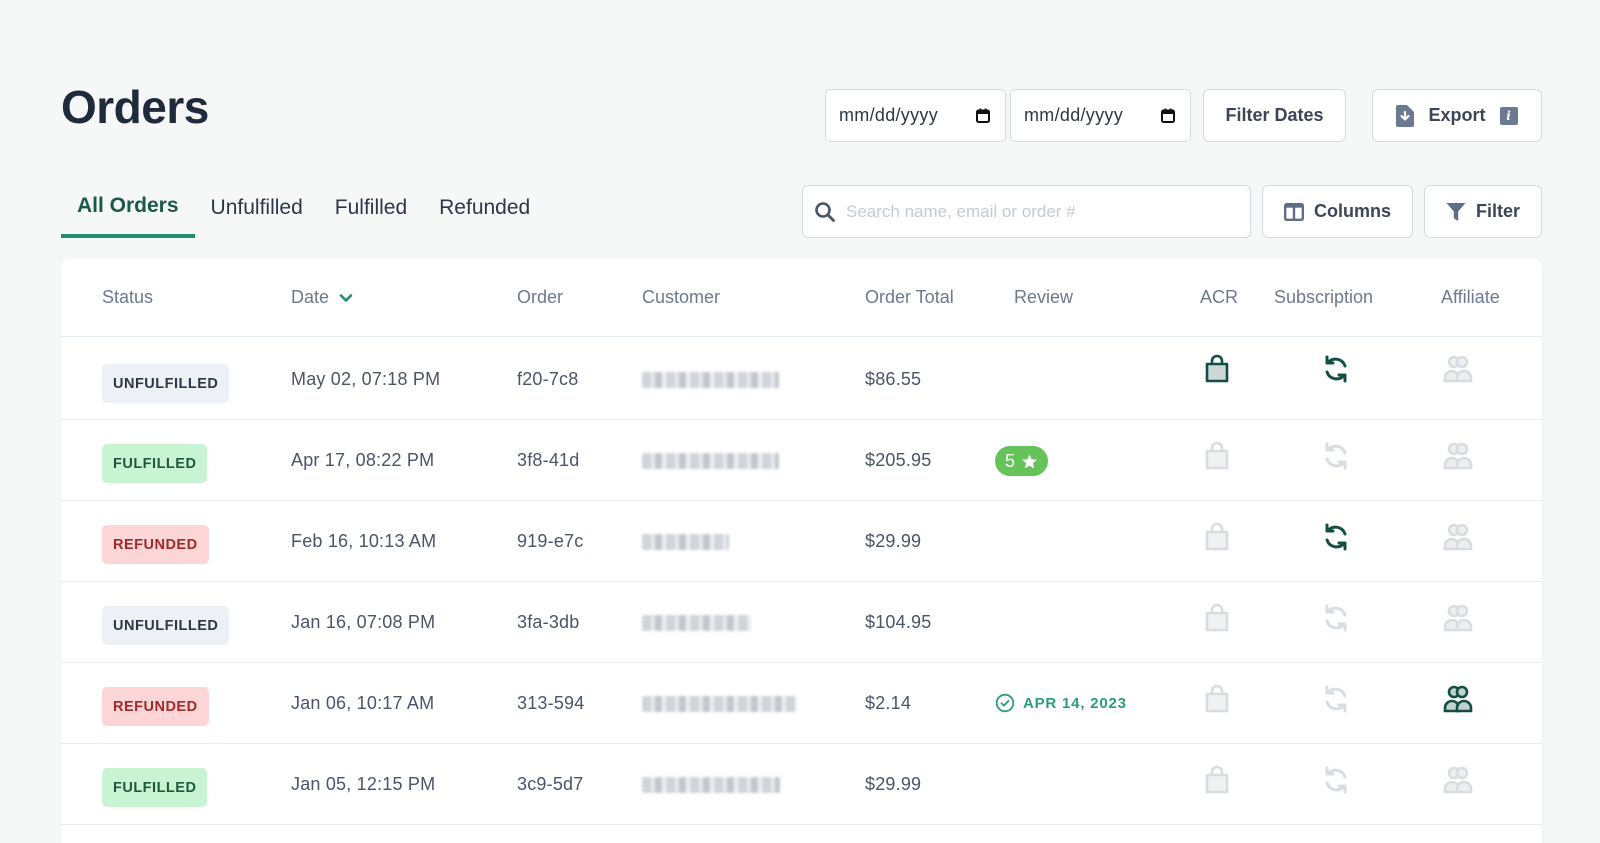  I want to click on filter-dates-label: Filter Dates, so click(1274, 115).